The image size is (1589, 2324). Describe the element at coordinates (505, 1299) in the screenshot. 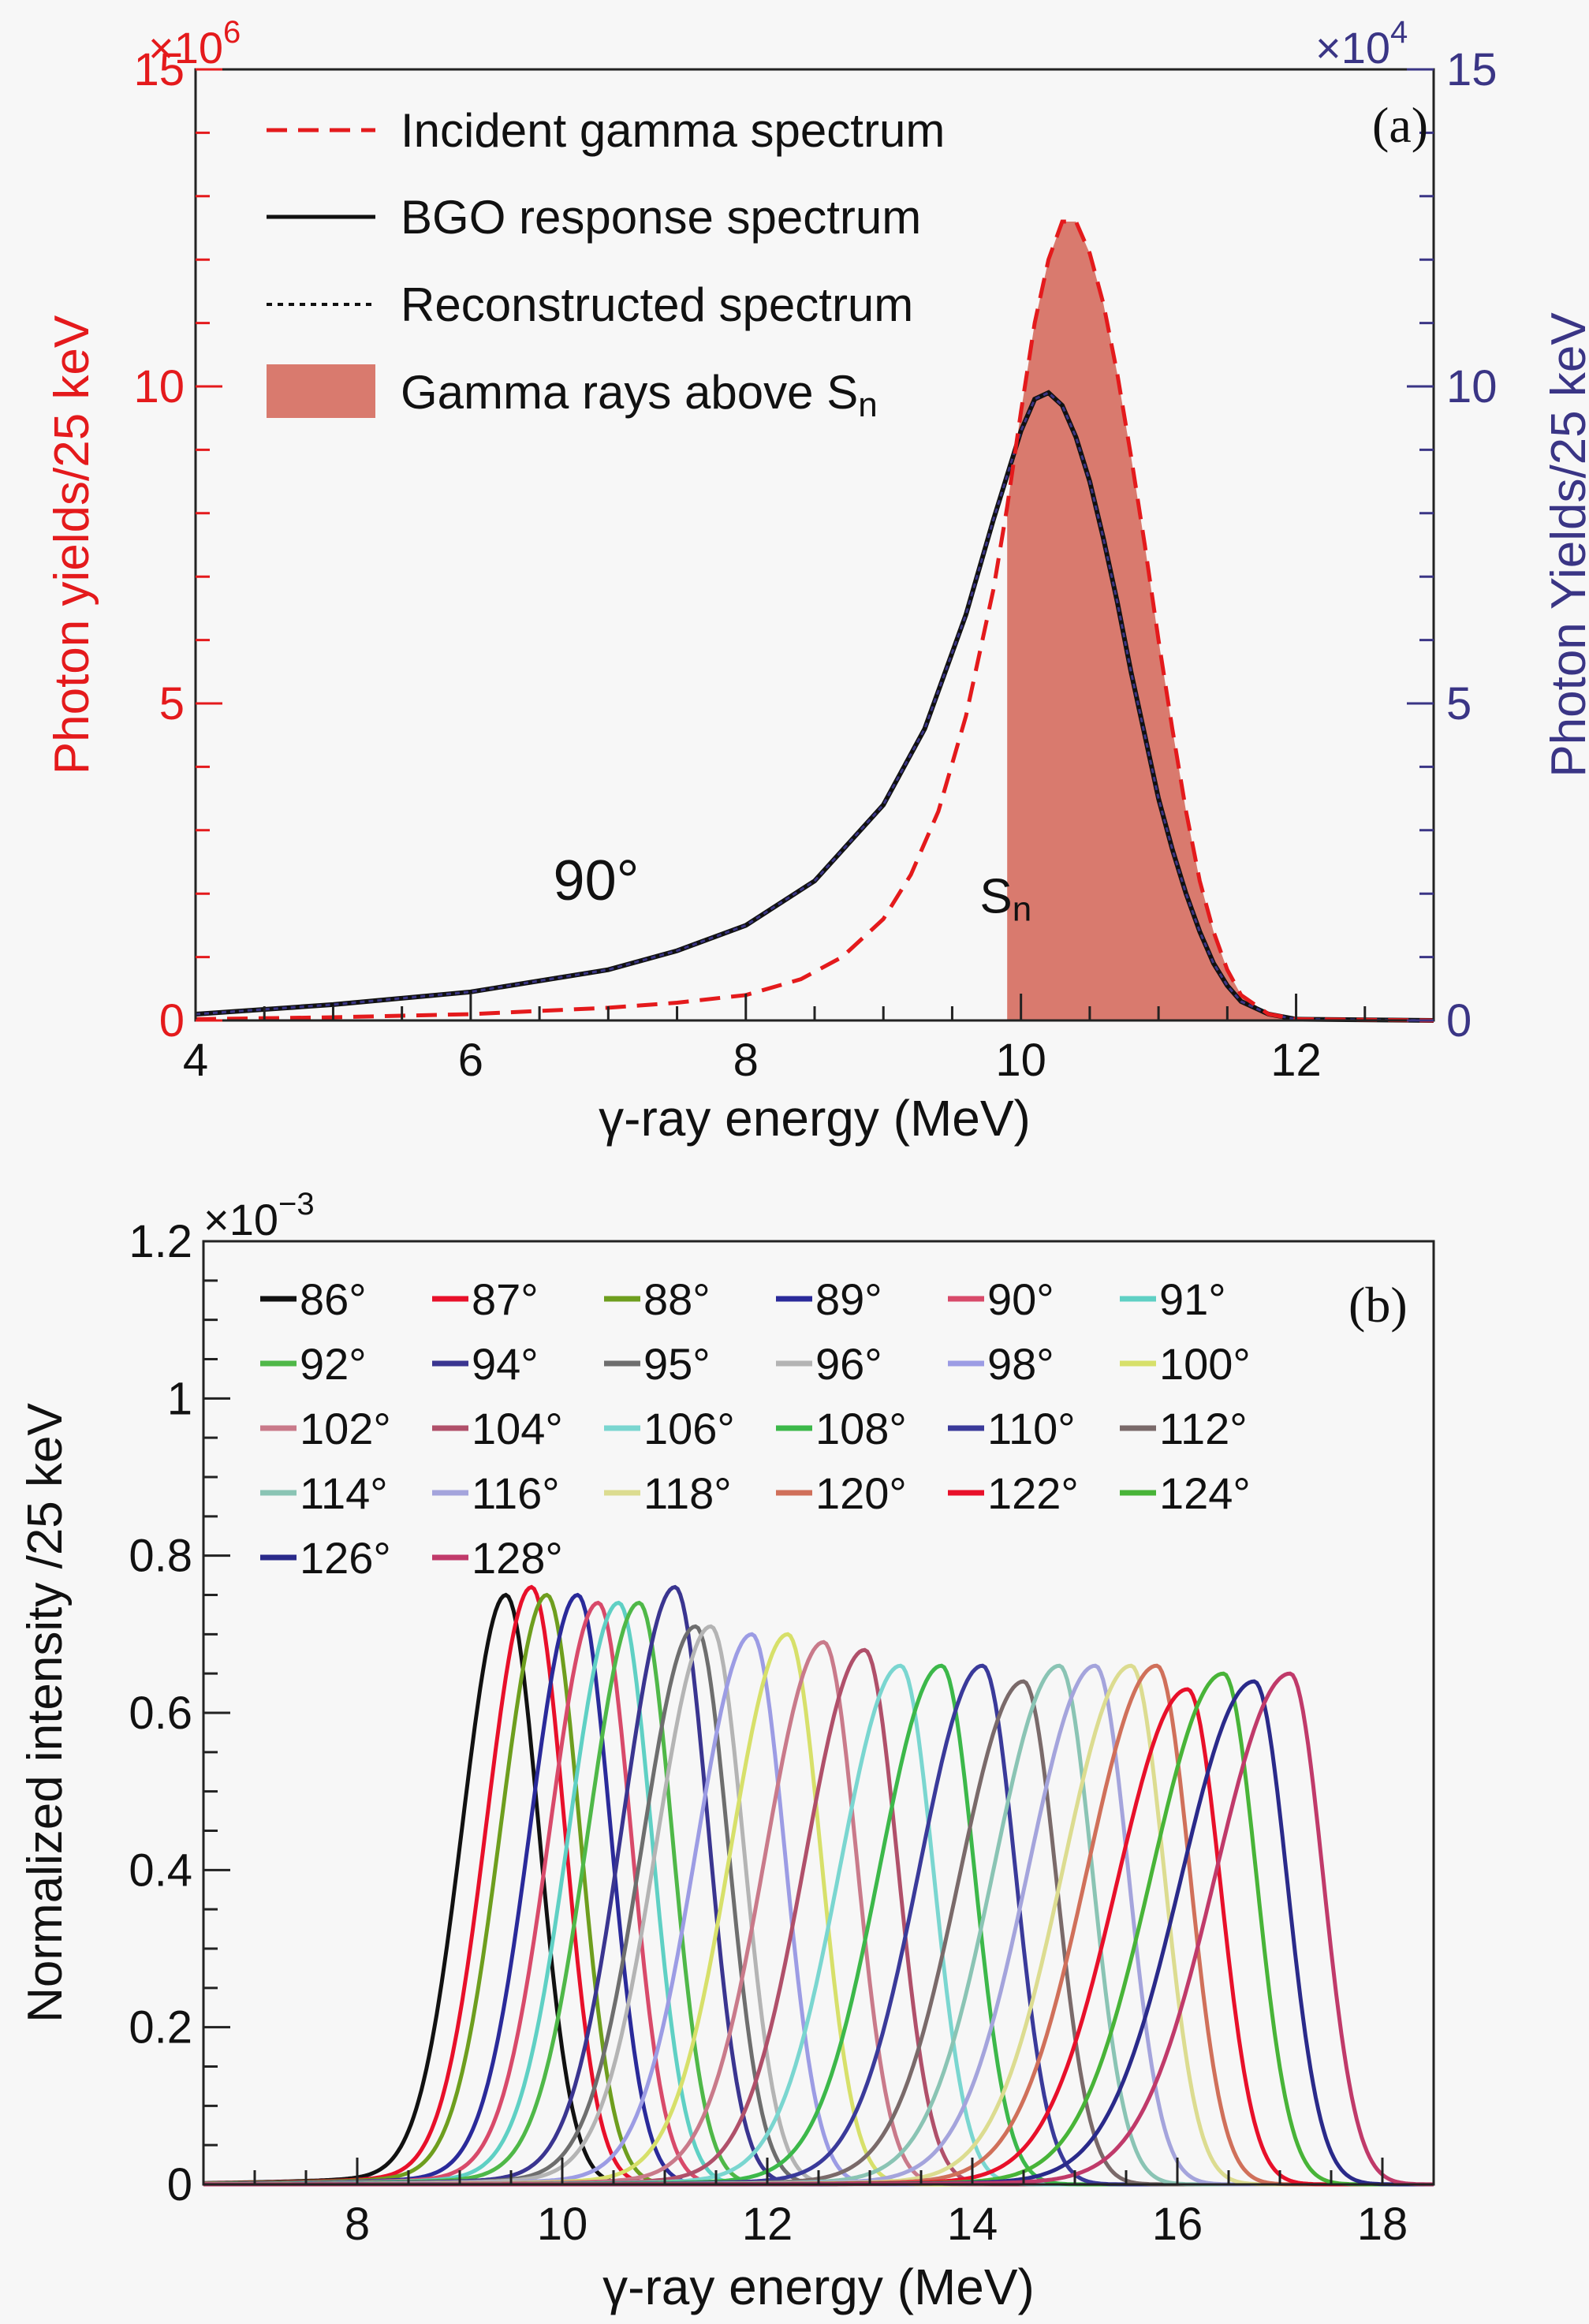

I see `legend-label: 87°` at that location.